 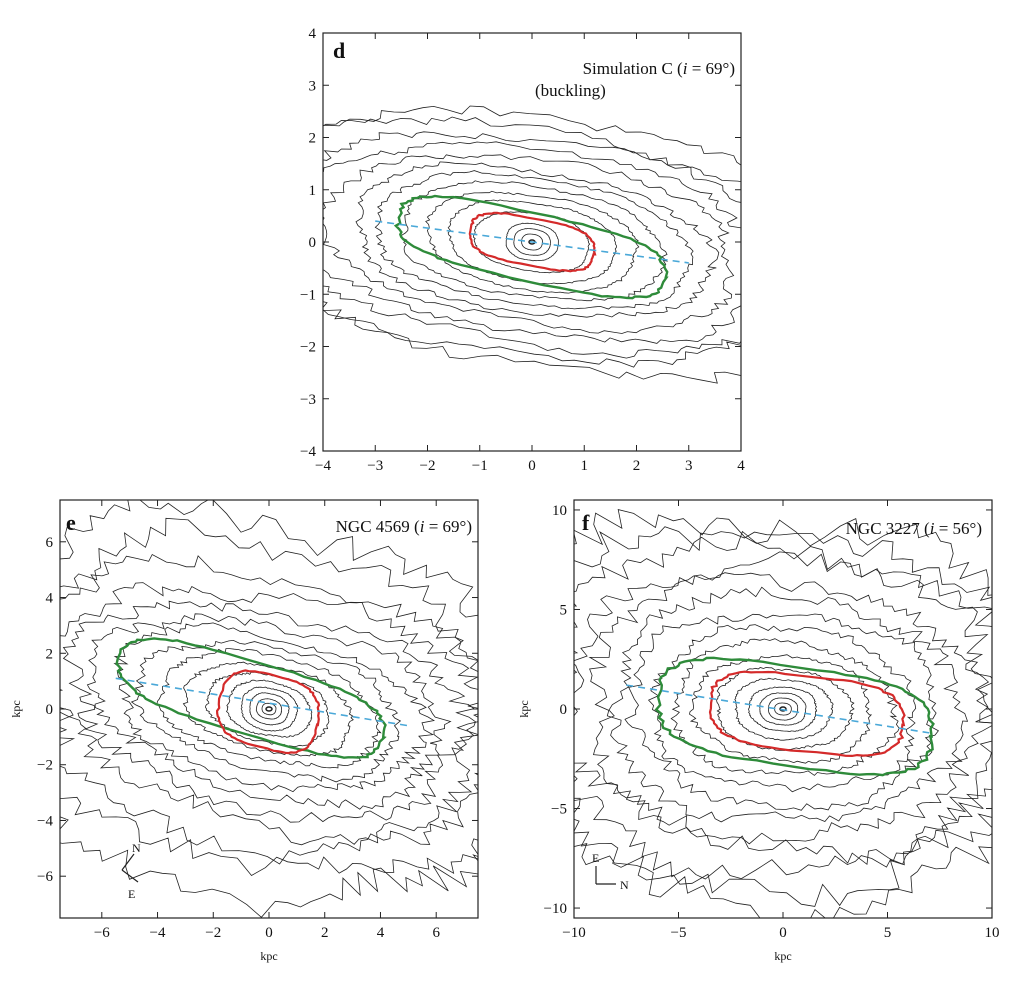 I want to click on y-tick-label: 3, so click(x=313, y=86).